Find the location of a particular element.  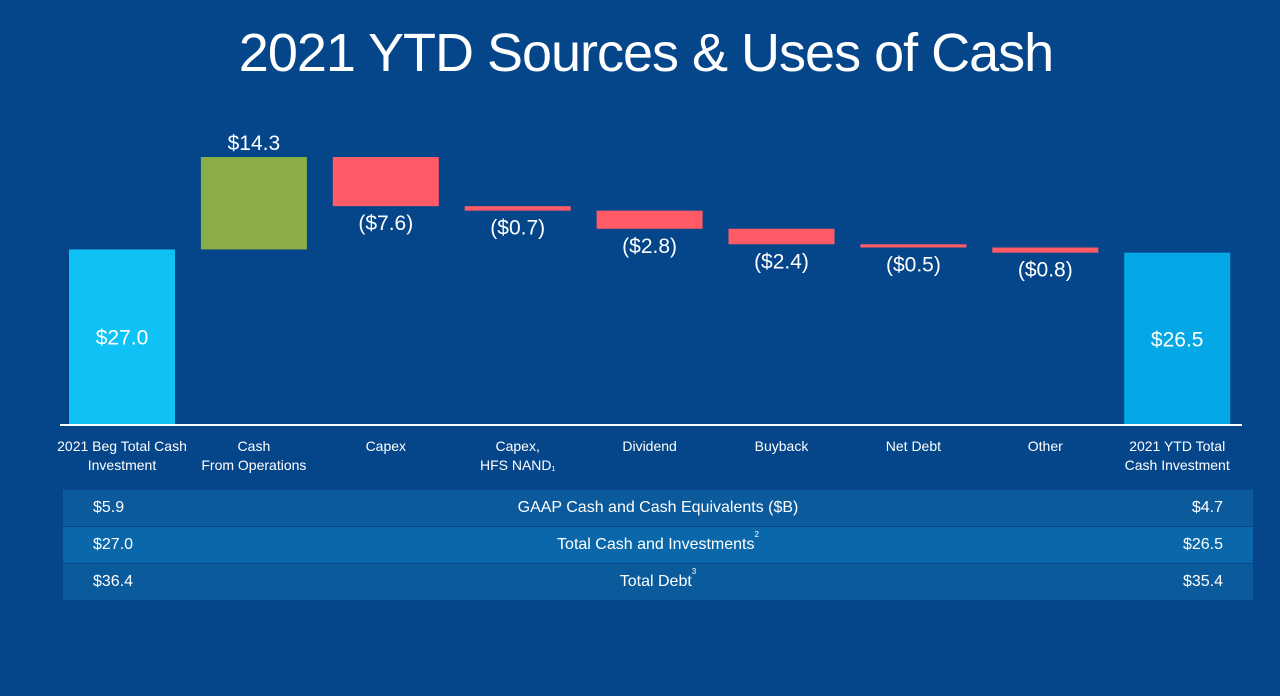

data-label-1: $14.3 is located at coordinates (254, 143).